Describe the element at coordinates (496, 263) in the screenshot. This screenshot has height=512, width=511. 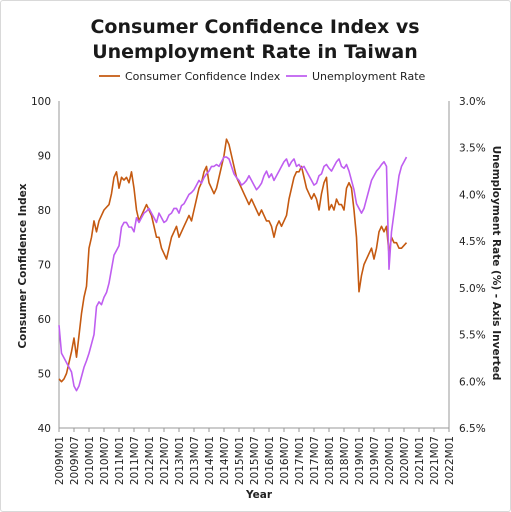
I see `y2-axis-label: Unemployment Rate (%) - Axis Inverted` at that location.